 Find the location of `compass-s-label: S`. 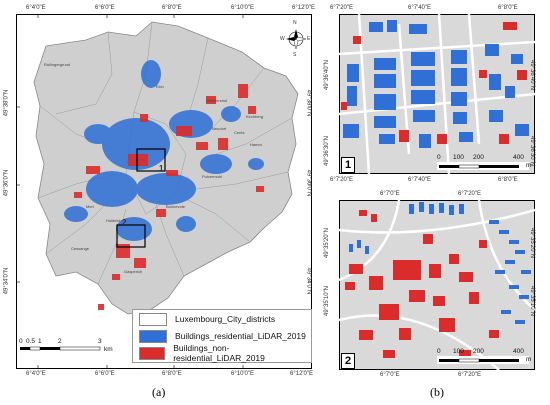

compass-s-label: S is located at coordinates (295, 55).